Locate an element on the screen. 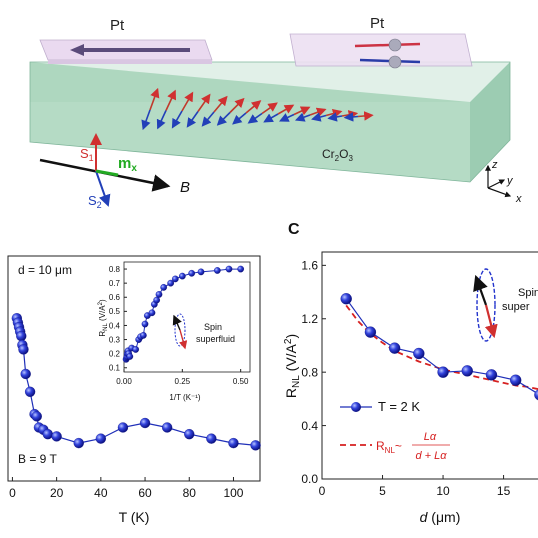 This screenshot has height=538, width=538. mx-arrow is located at coordinates (107, 173).